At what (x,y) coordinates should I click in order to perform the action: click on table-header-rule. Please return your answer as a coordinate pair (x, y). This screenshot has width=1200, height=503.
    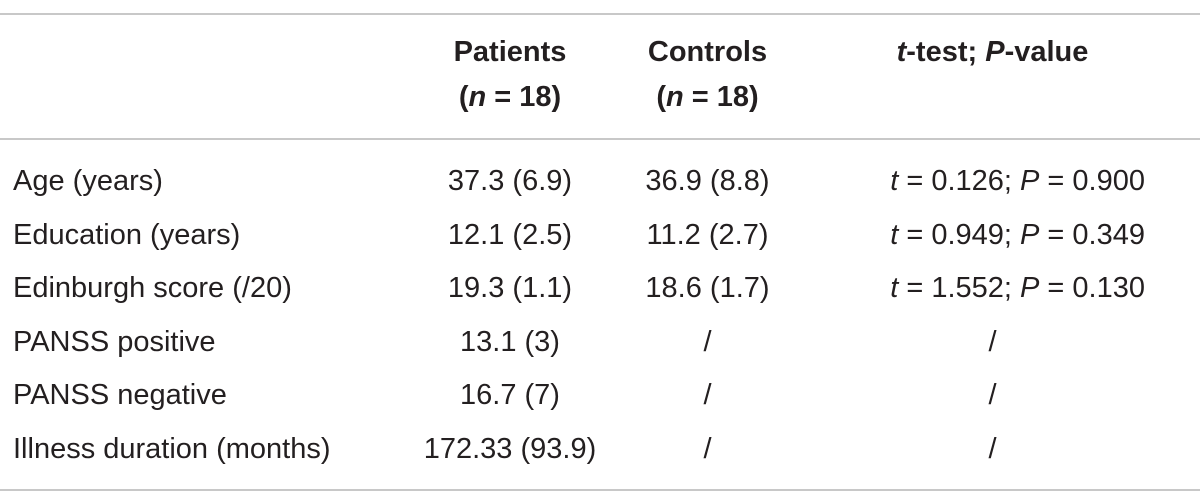
    Looking at the image, I should click on (600, 139).